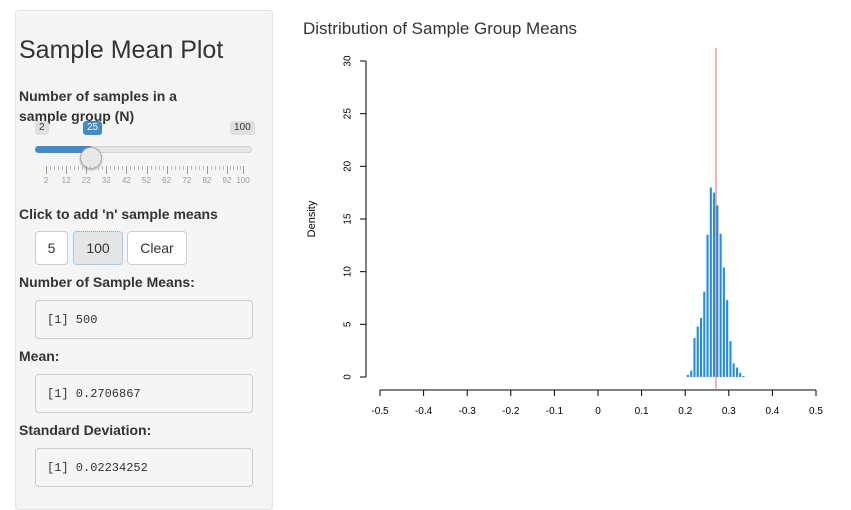 This screenshot has height=510, width=851. I want to click on slider-max-label: 100, so click(242, 128).